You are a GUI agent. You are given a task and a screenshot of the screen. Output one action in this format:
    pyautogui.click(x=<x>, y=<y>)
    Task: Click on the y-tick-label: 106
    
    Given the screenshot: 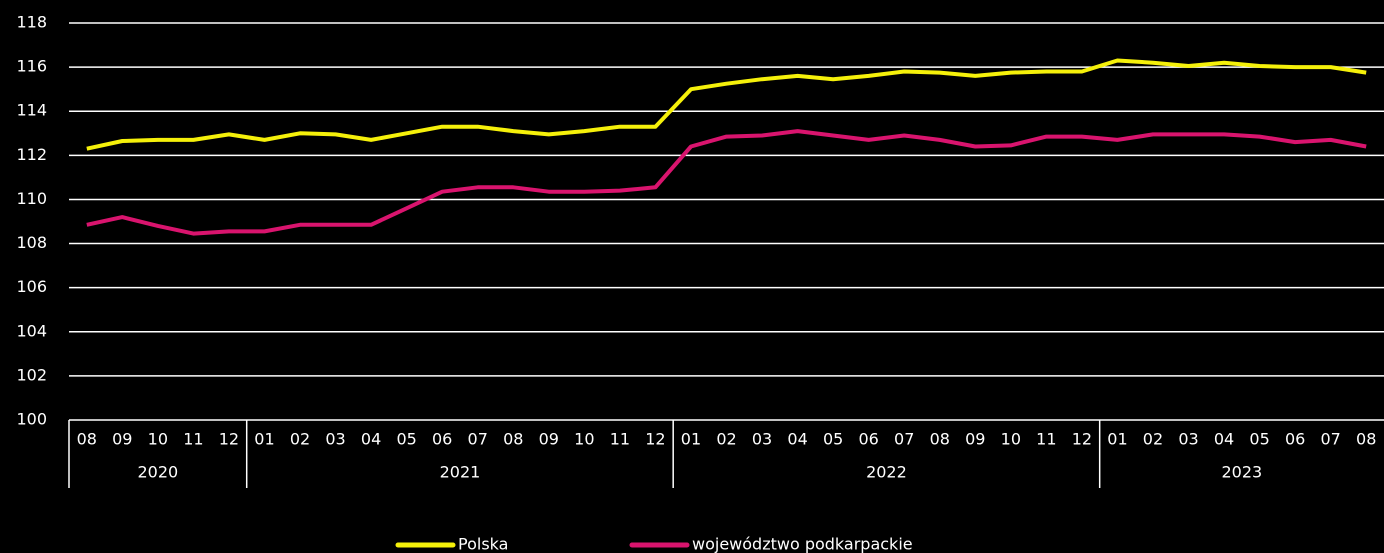 What is the action you would take?
    pyautogui.click(x=31, y=286)
    